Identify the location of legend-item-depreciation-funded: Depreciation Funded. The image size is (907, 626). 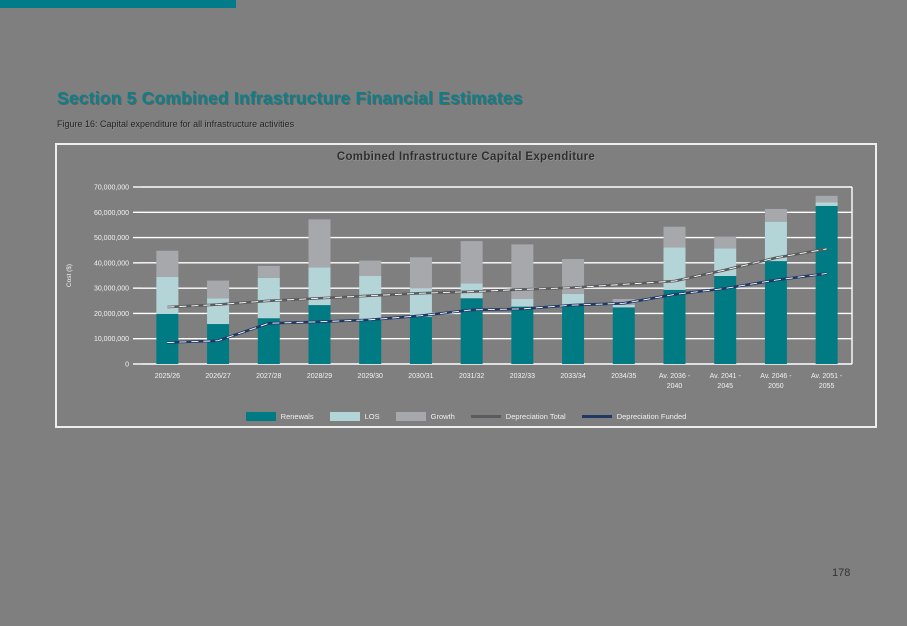
(634, 416).